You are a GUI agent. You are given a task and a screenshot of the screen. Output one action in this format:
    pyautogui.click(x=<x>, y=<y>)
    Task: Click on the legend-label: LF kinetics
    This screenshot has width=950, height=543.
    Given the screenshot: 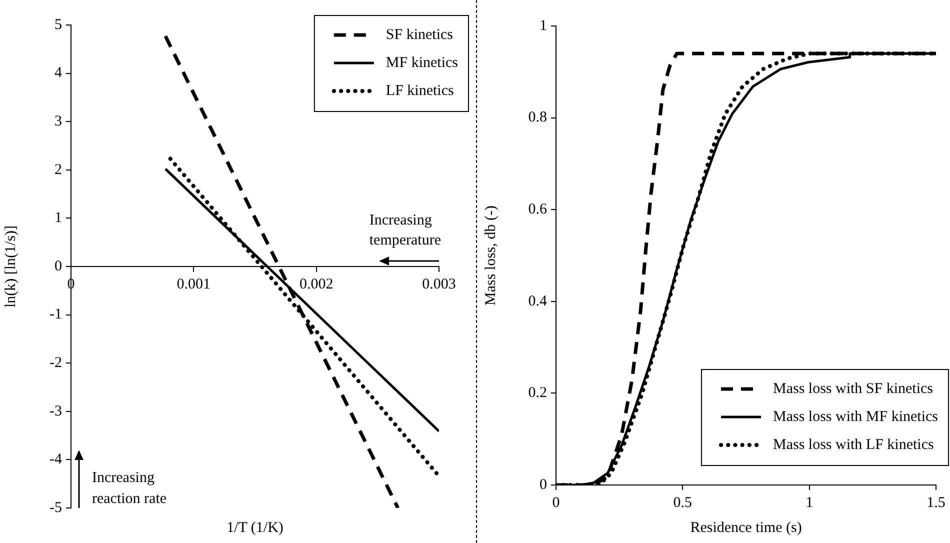 What is the action you would take?
    pyautogui.click(x=420, y=90)
    